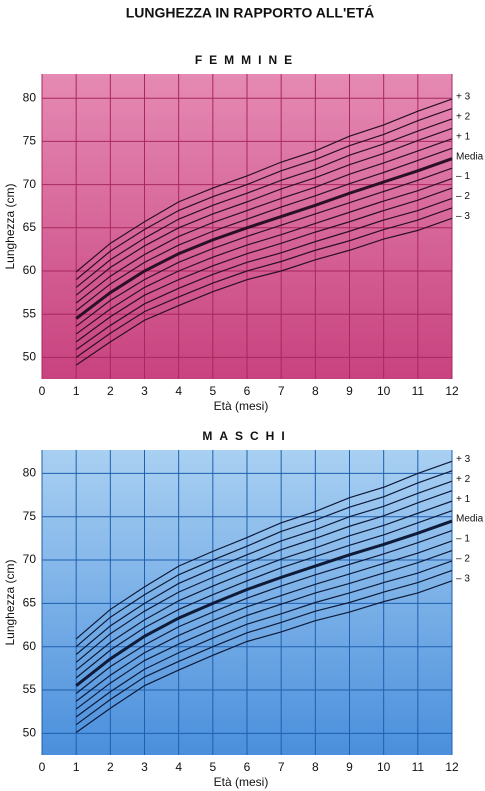 Image resolution: width=485 pixels, height=791 pixels. Describe the element at coordinates (250, 13) in the screenshot. I see `page-title: LUNGHEZZA IN RAPPORTO ALL'ETÁ` at that location.